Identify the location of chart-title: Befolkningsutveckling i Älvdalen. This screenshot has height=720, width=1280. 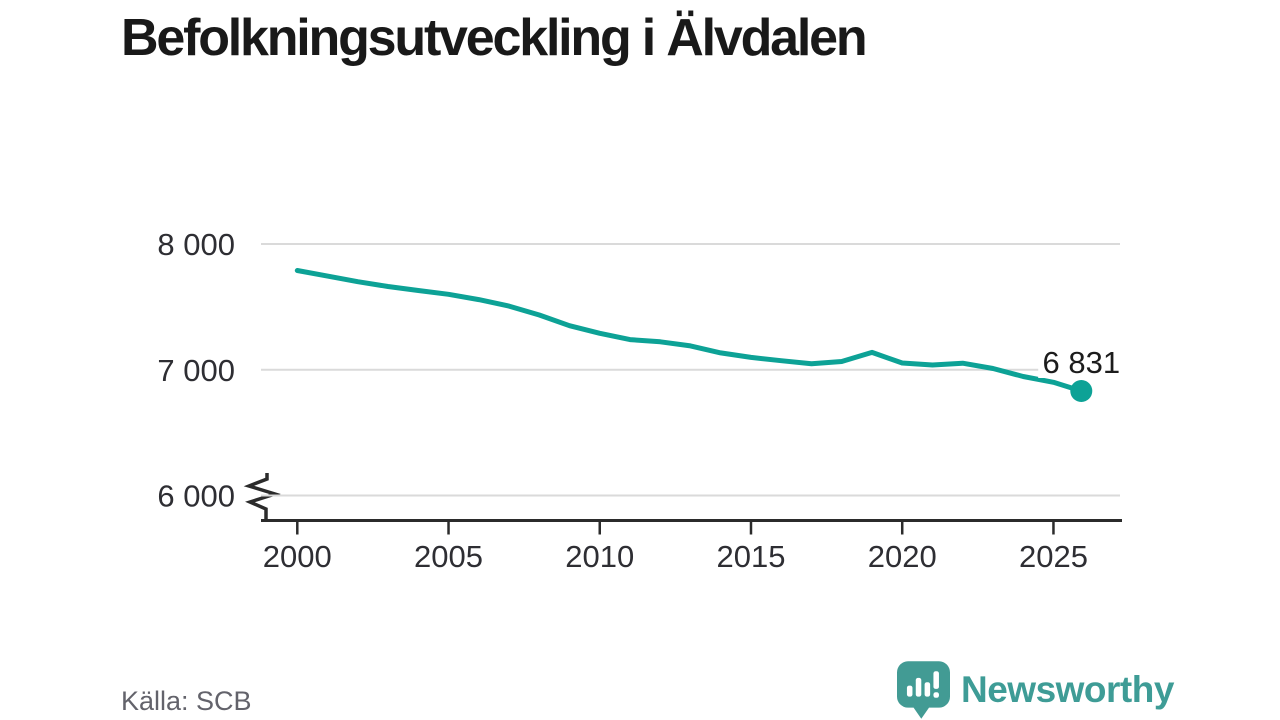
(494, 38).